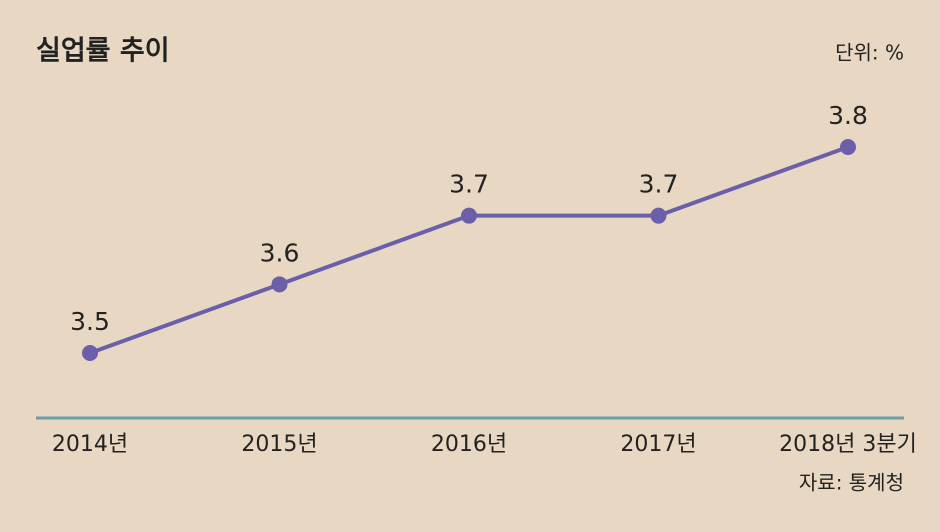  I want to click on data-label: 3.8, so click(848, 115).